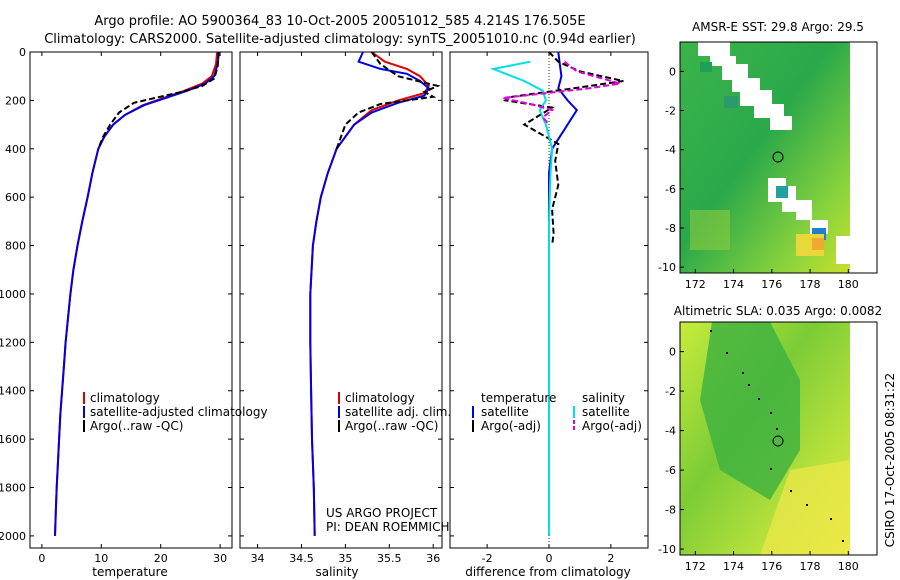  Describe the element at coordinates (521, 298) in the screenshot. I see `series-line-satellite` at that location.